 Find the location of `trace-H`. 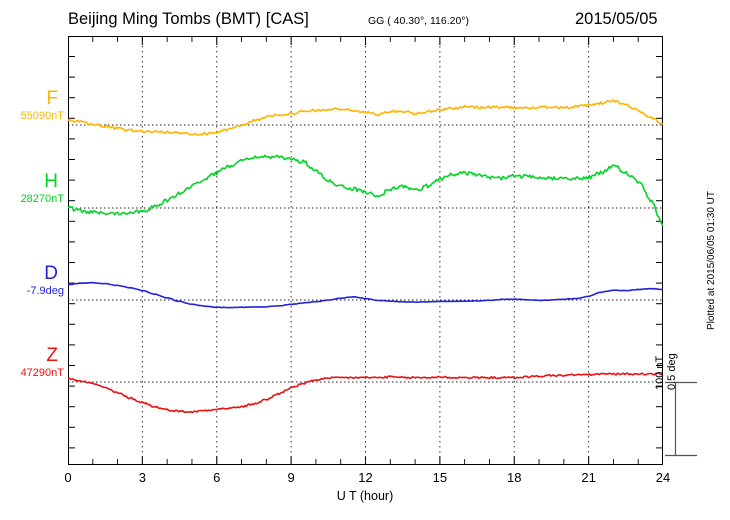

trace-H is located at coordinates (365, 190).